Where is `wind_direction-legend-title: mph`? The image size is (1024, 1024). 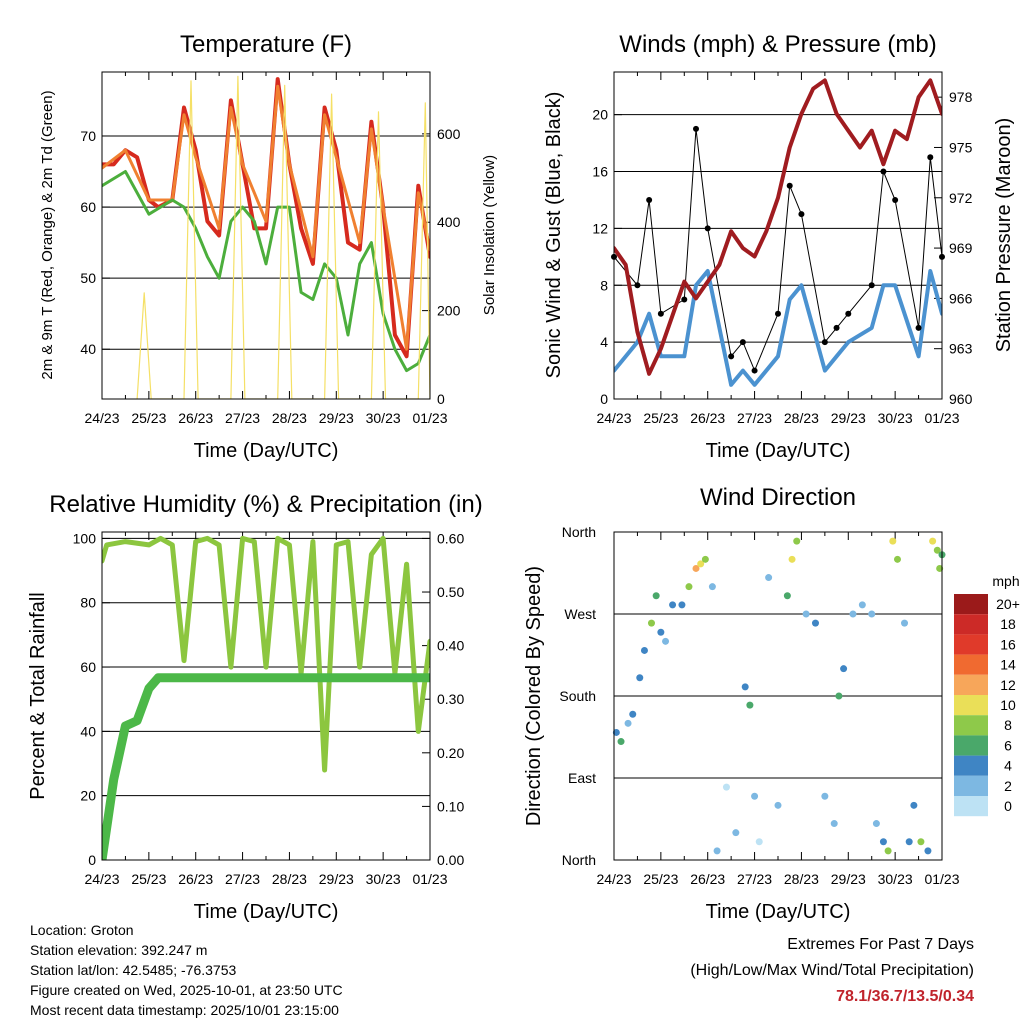 wind_direction-legend-title: mph is located at coordinates (1005, 581).